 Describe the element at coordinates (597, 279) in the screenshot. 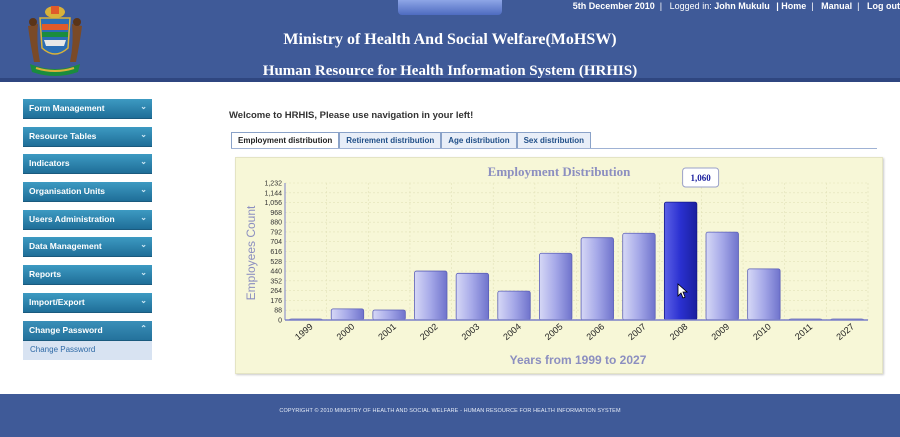

I see `chart-bar-2006` at that location.